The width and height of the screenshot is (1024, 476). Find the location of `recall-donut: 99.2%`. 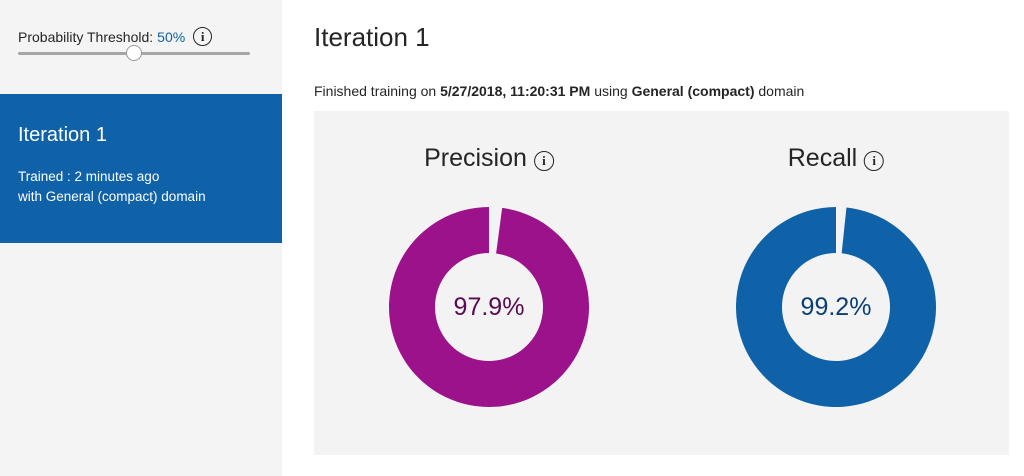

recall-donut: 99.2% is located at coordinates (836, 307).